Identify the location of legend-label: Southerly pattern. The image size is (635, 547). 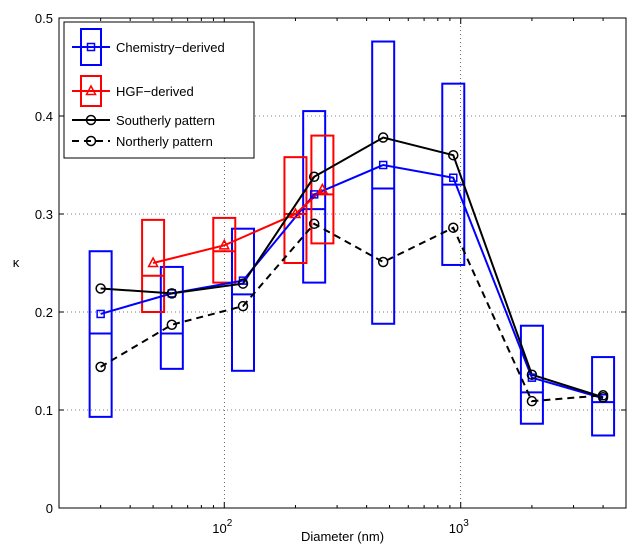
(165, 120).